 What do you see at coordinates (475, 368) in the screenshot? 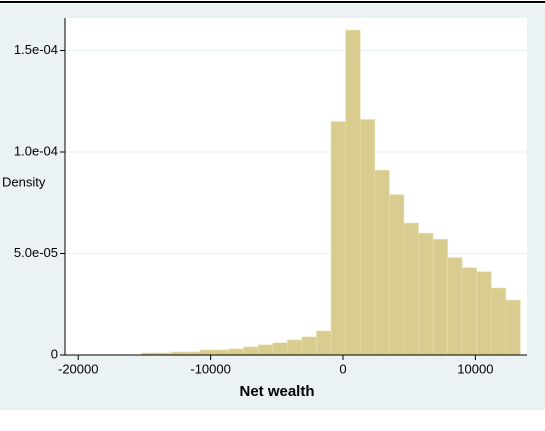
I see `x-tick-label: 10000` at bounding box center [475, 368].